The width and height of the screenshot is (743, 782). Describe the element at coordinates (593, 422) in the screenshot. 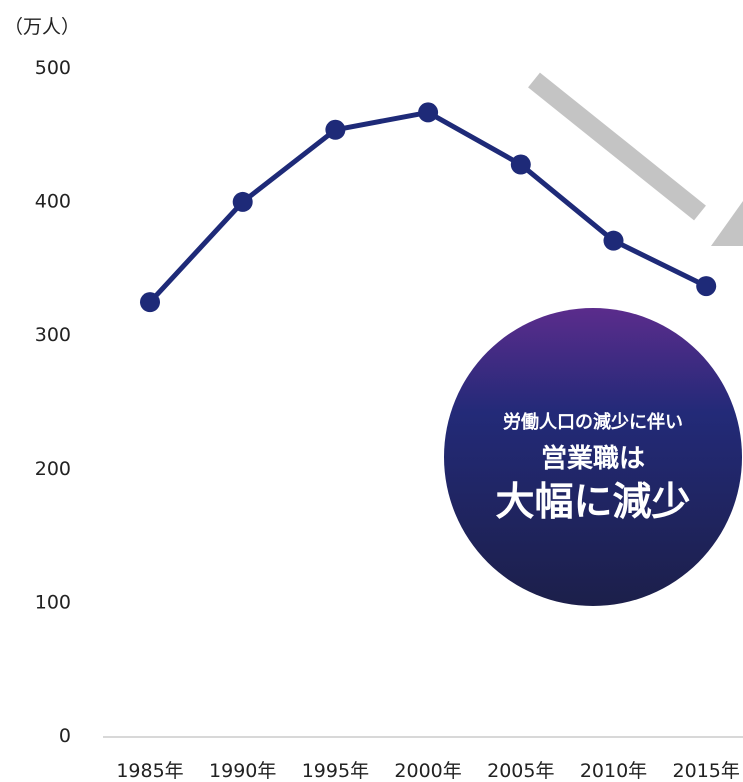

I see `callout-line-1: 労働人口の減少に伴い` at that location.